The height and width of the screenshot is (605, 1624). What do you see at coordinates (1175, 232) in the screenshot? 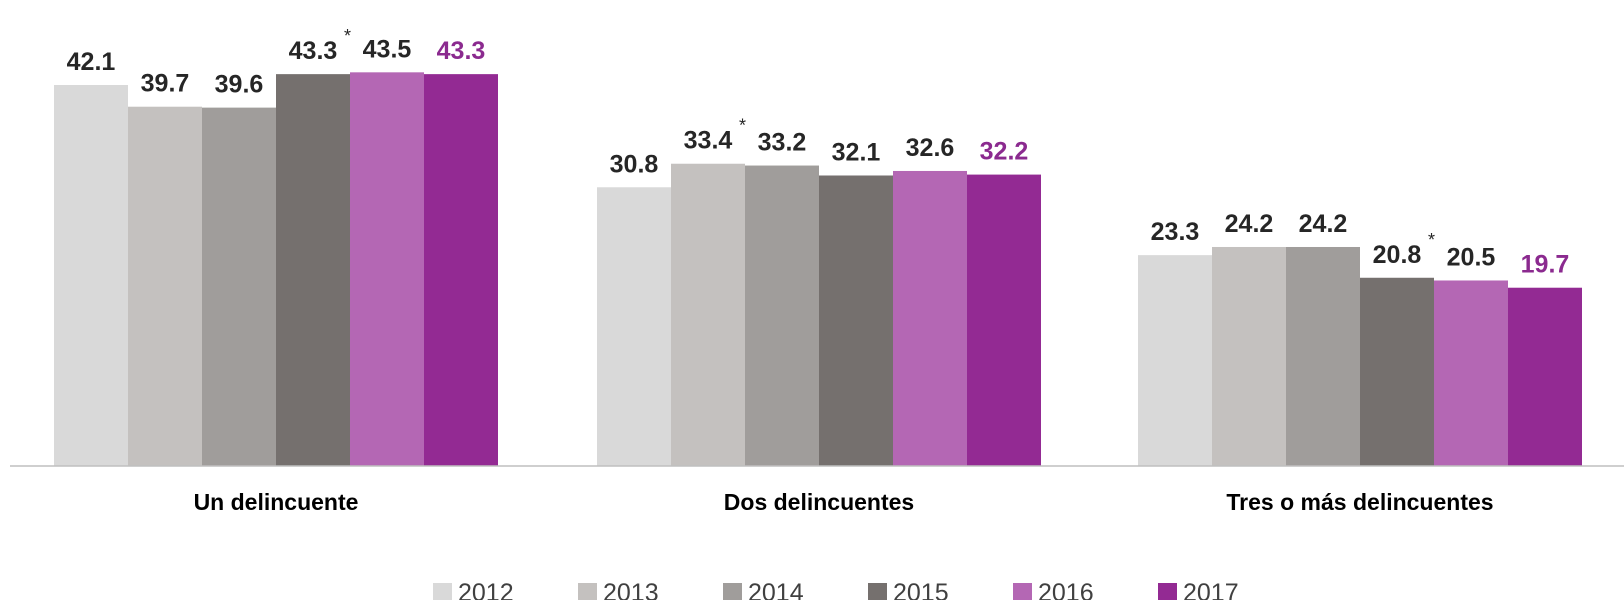
I see `value-label-2012-cat2: 23.3` at bounding box center [1175, 232].